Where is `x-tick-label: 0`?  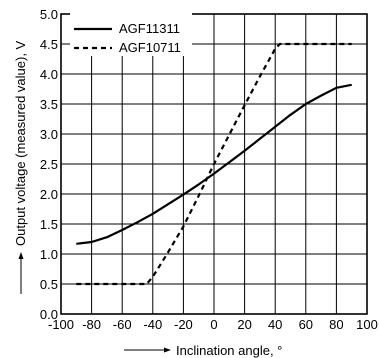
x-tick-label: 0 is located at coordinates (213, 324).